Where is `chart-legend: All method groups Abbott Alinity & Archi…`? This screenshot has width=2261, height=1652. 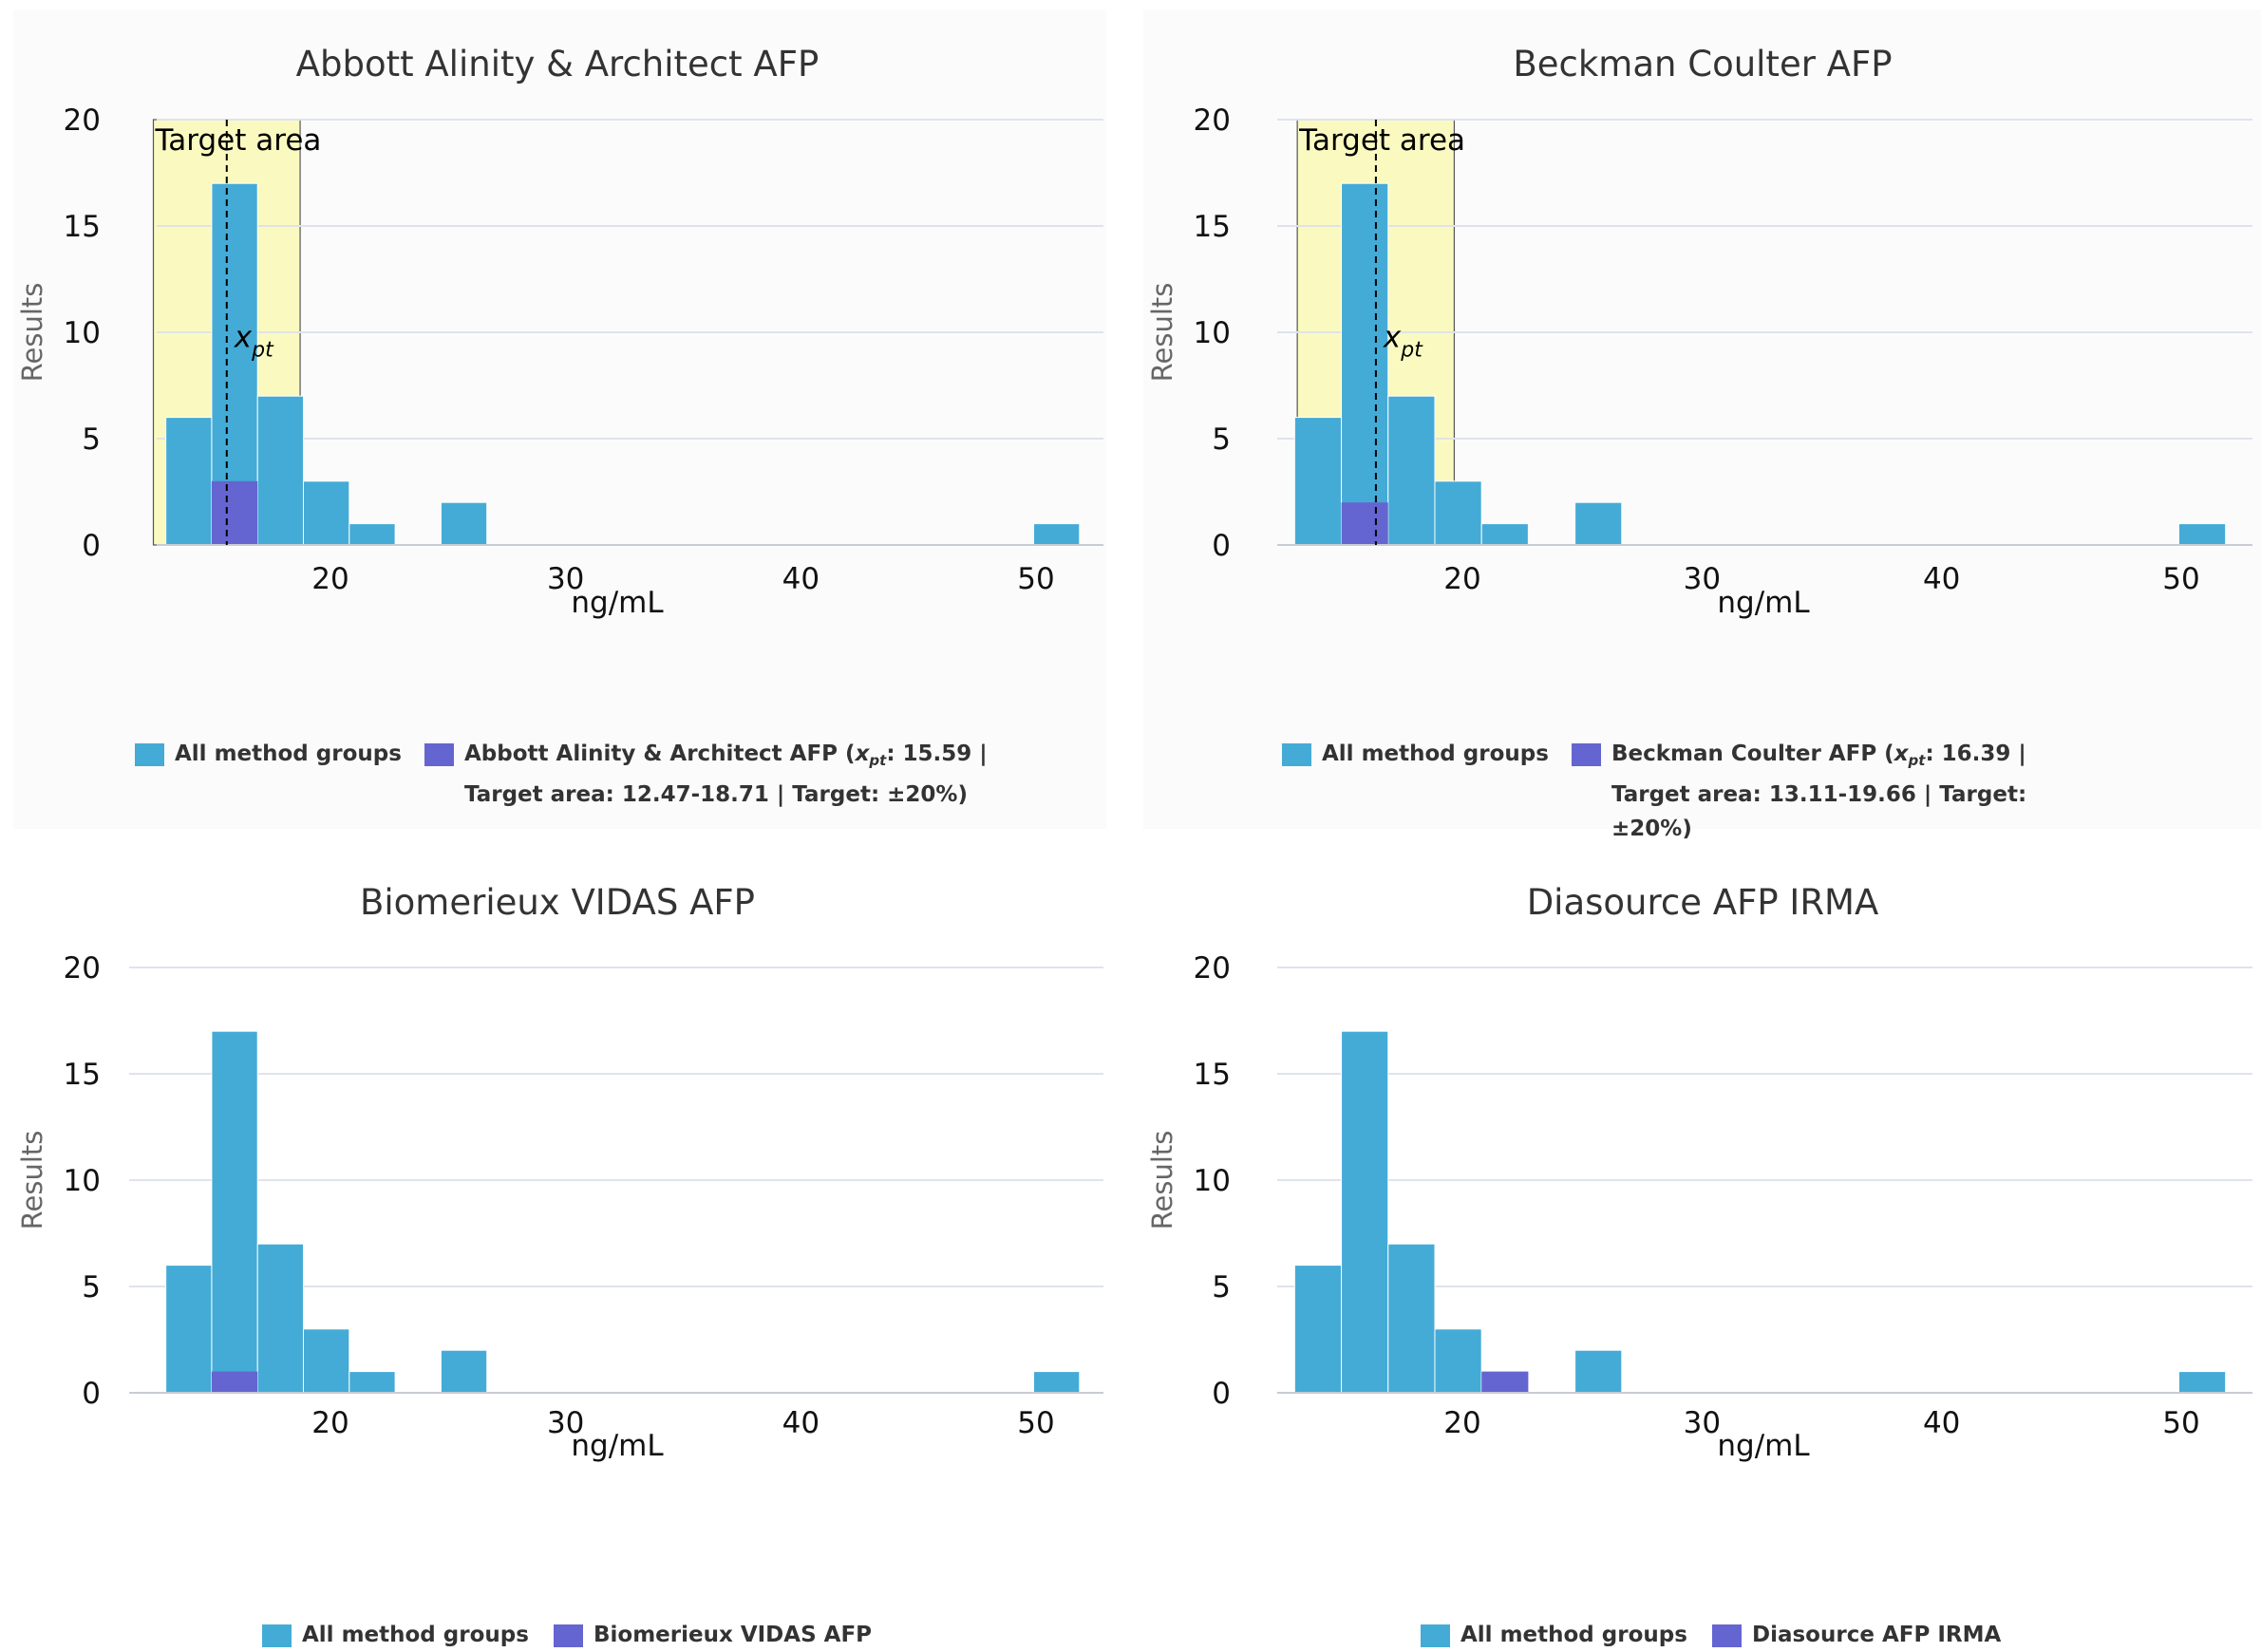
chart-legend: All method groups Abbott Alinity & Archi… is located at coordinates (627, 775).